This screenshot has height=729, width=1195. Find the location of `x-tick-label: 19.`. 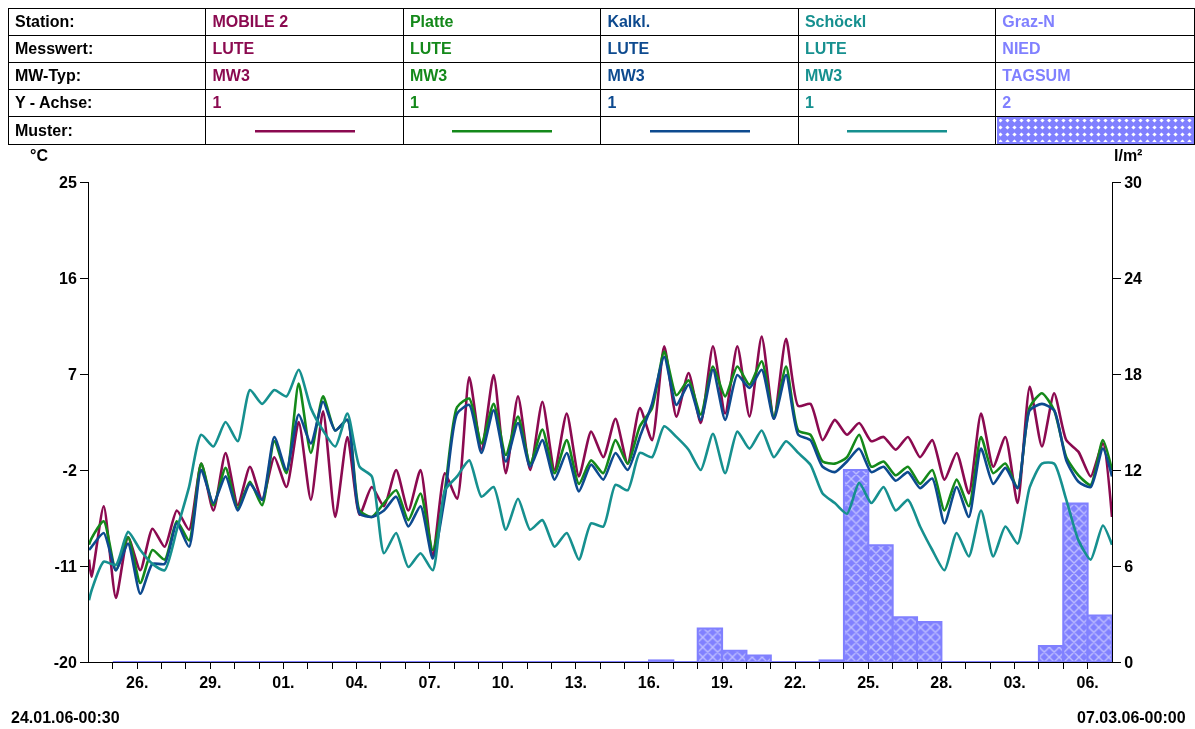

x-tick-label: 19. is located at coordinates (722, 683).